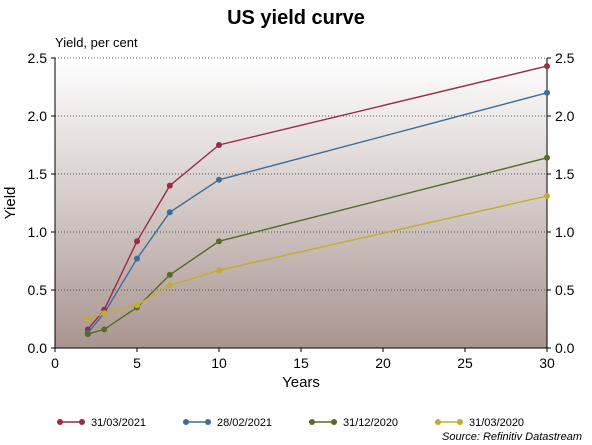 Image resolution: width=592 pixels, height=445 pixels. I want to click on y-tick-label-left: 2.5, so click(38, 58).